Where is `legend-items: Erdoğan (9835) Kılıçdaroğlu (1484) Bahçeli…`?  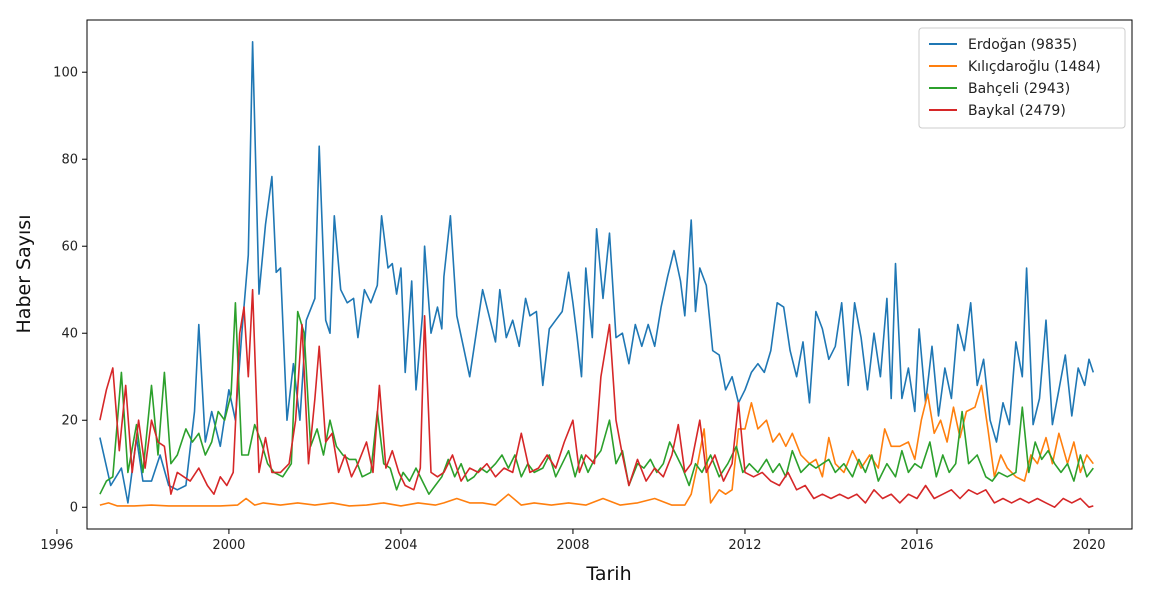
legend-items: Erdoğan (9835) Kılıçdaroğlu (1484) Bahçeli… is located at coordinates (1015, 78).